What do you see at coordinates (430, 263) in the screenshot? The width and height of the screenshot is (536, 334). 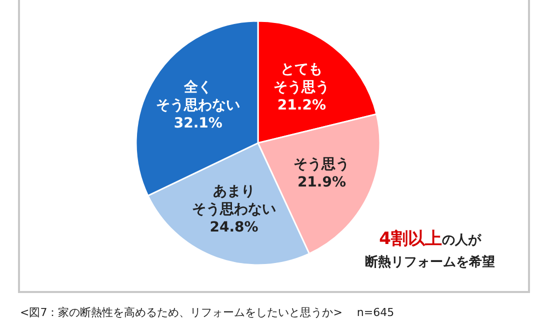 I see `text: 断熱リフォームを希望` at bounding box center [430, 263].